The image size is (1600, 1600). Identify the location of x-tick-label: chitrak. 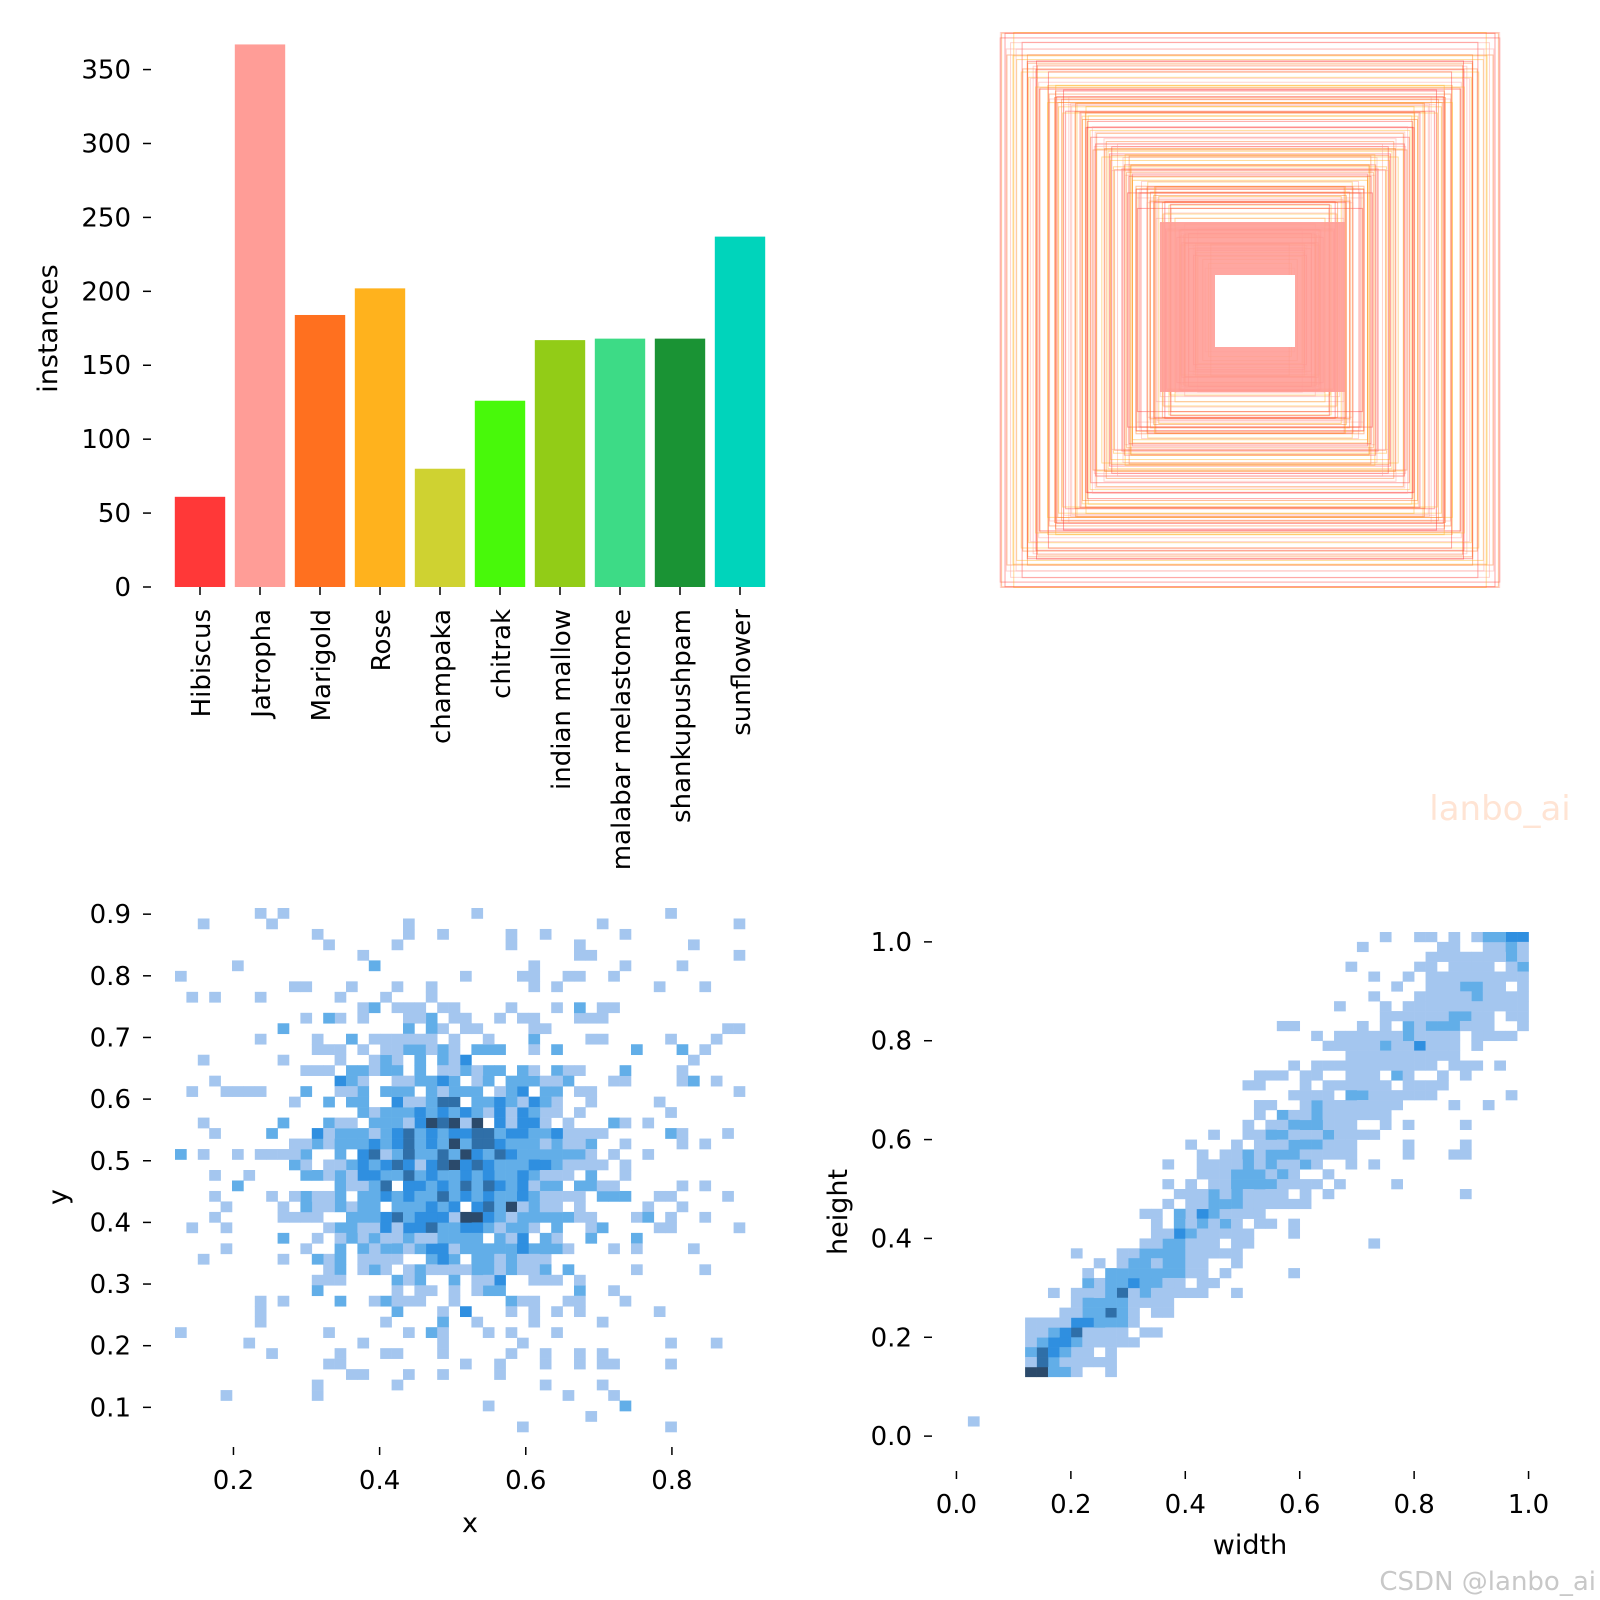
(502, 654).